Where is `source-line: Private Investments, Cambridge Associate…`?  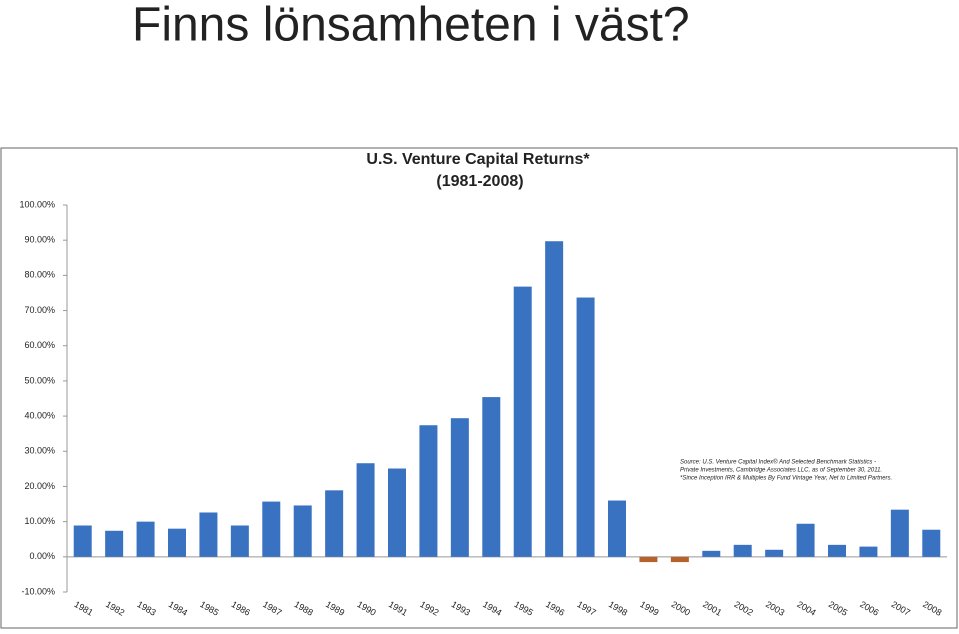 source-line: Private Investments, Cambridge Associate… is located at coordinates (781, 471).